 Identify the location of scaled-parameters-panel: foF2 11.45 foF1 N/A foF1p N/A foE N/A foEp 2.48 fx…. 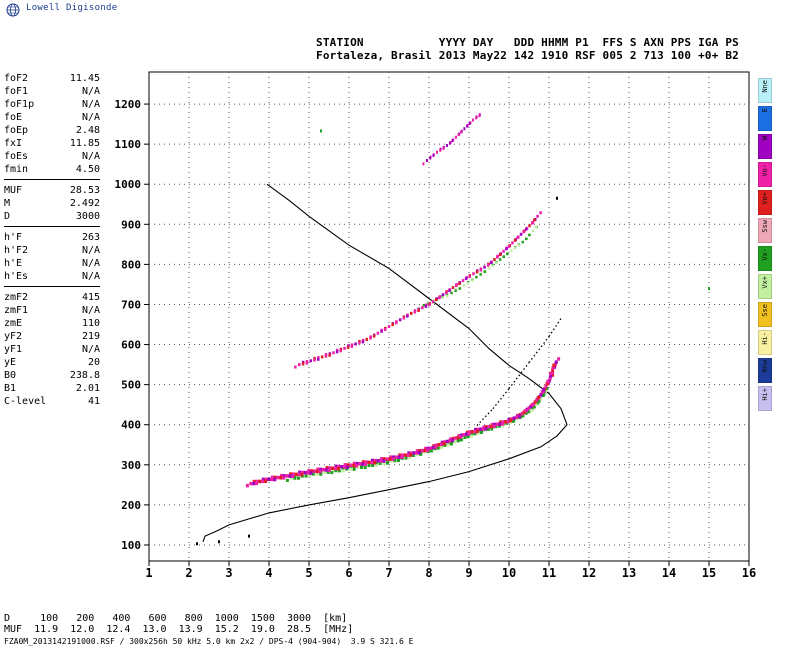
(52, 240).